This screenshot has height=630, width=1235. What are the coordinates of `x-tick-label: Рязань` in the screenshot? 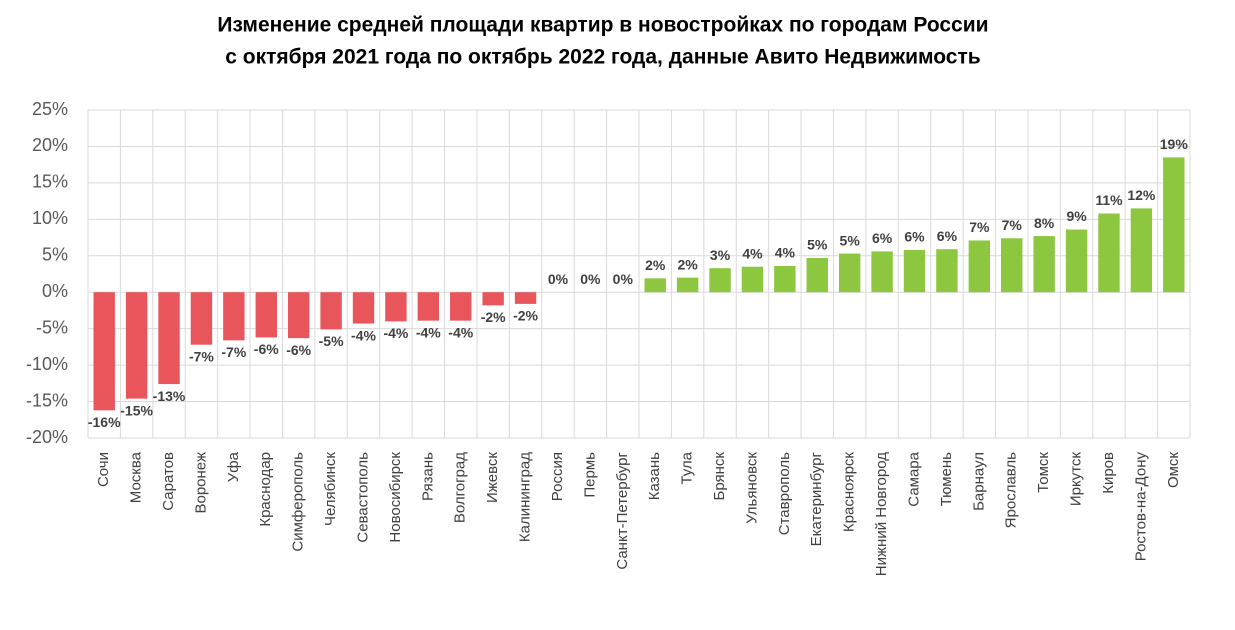 It's located at (427, 476).